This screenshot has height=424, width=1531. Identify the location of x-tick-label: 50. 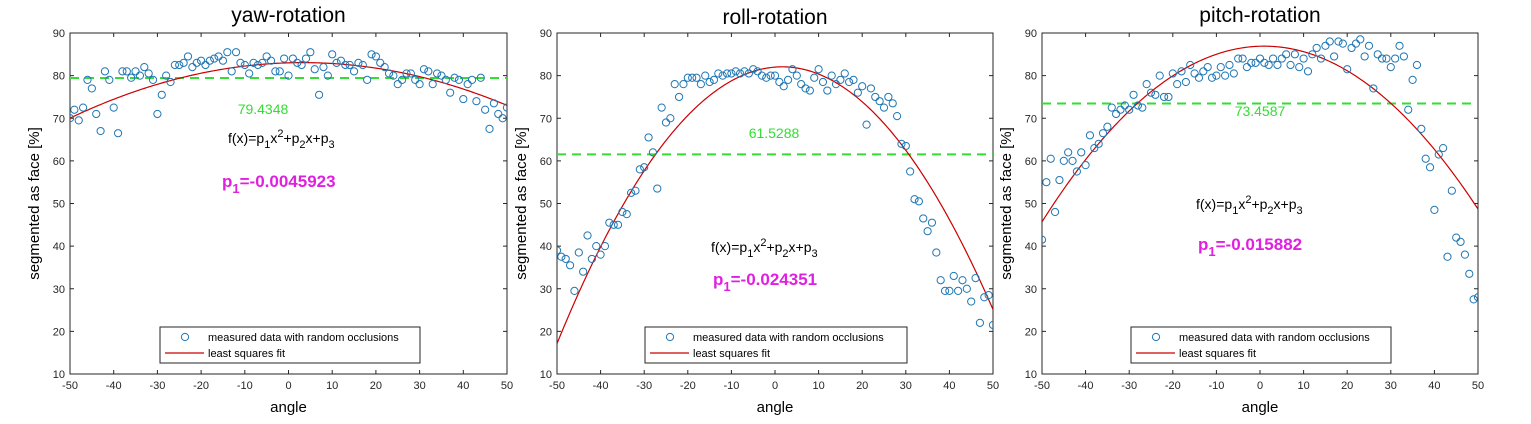
(993, 386).